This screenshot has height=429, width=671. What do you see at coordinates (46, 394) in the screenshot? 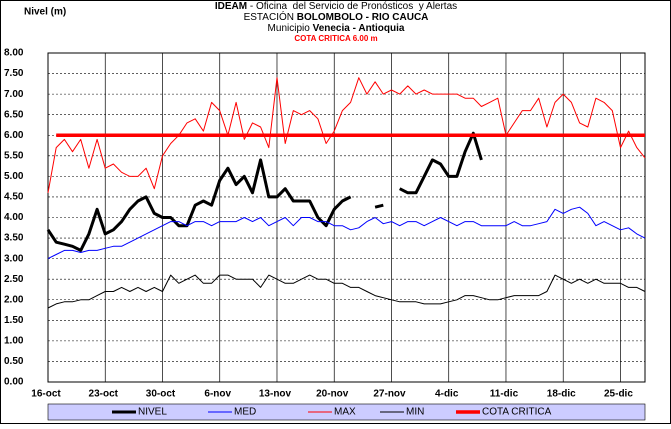
I see `x-tick-label: 16-oct` at bounding box center [46, 394].